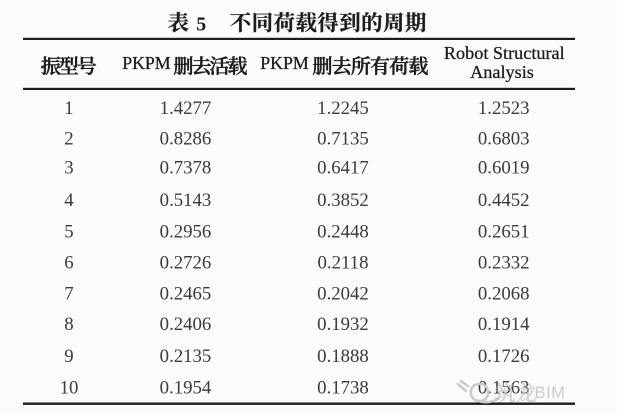 This screenshot has width=617, height=414. I want to click on svg-text: 0.2118, so click(343, 263).